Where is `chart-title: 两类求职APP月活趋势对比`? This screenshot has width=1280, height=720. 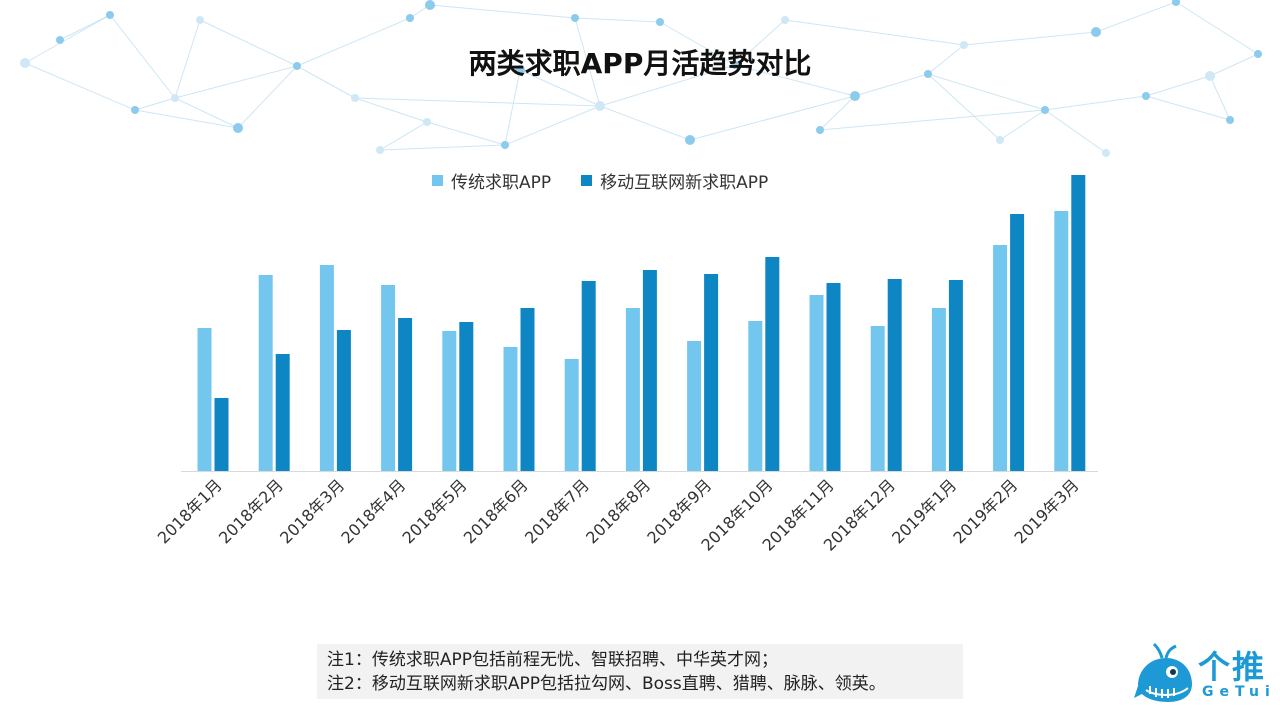 chart-title: 两类求职APP月活趋势对比 is located at coordinates (640, 63).